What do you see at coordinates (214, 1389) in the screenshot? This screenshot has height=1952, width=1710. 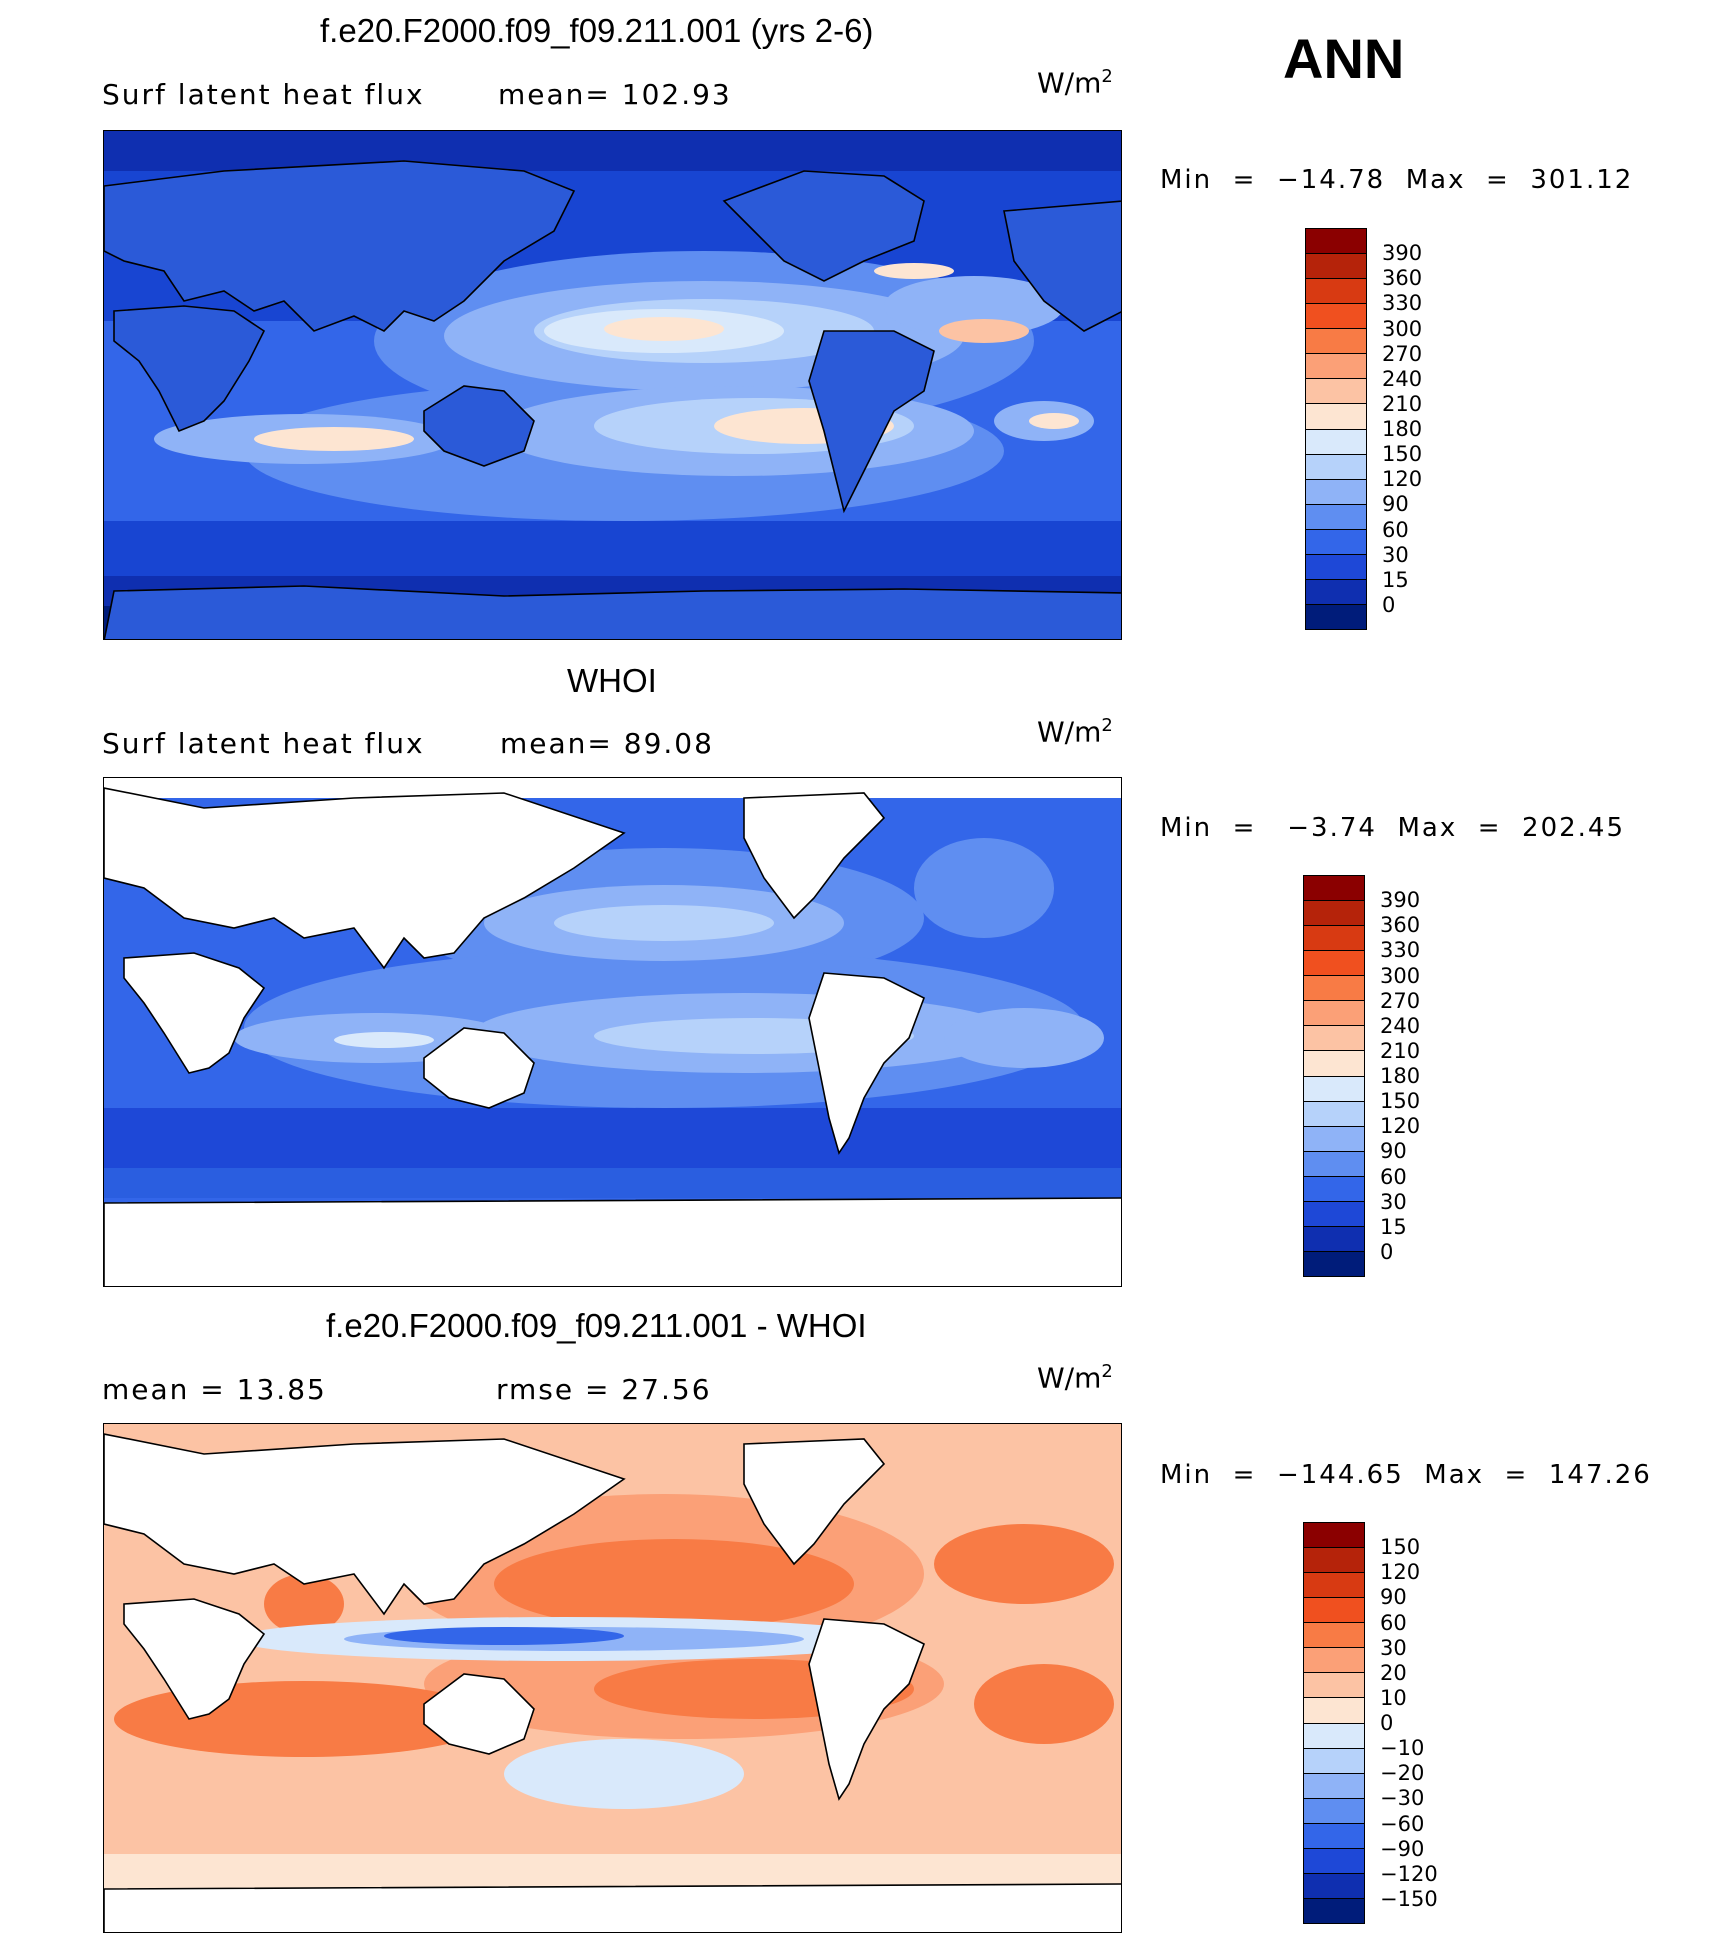 I see `panel3-mean-label: mean = 13.85` at bounding box center [214, 1389].